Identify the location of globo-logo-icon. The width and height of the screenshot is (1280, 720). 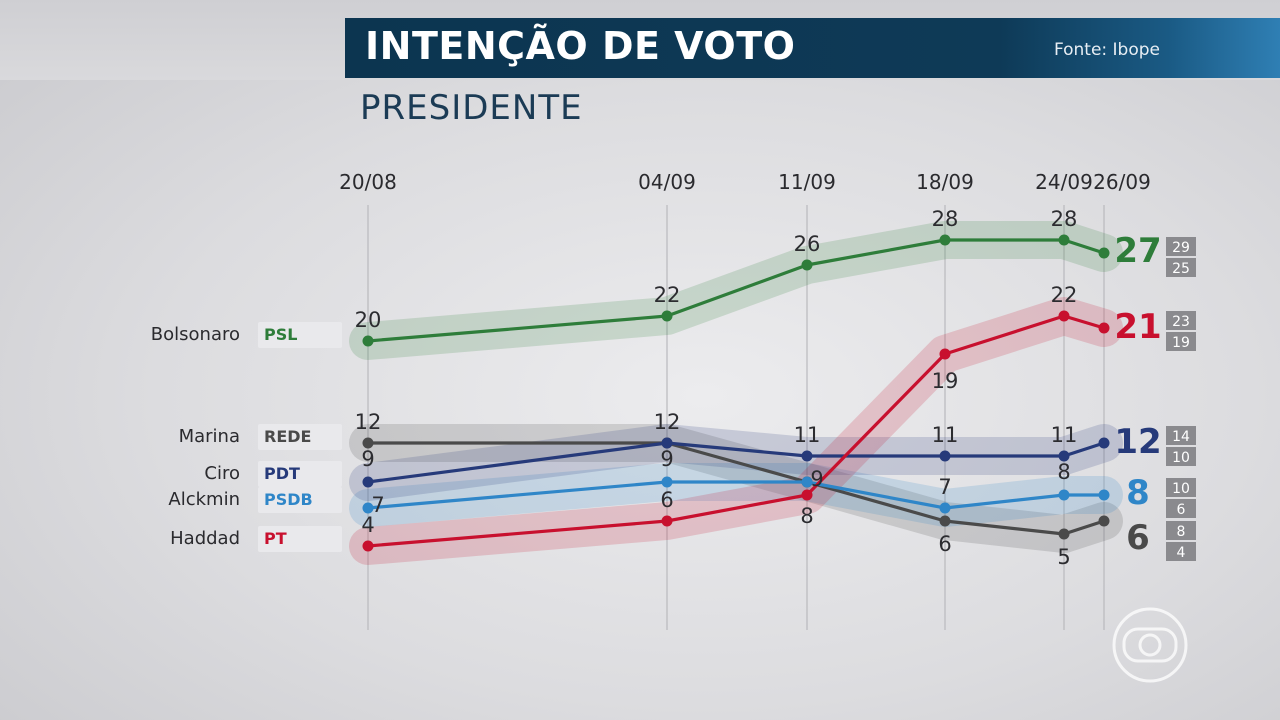
(1150, 645).